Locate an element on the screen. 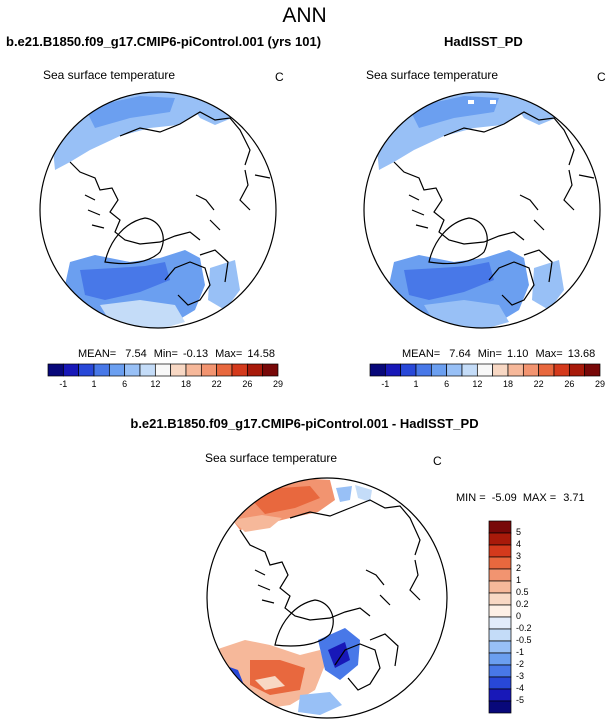 The image size is (609, 721). obs-colorbar-tick-label: -1 is located at coordinates (385, 384).